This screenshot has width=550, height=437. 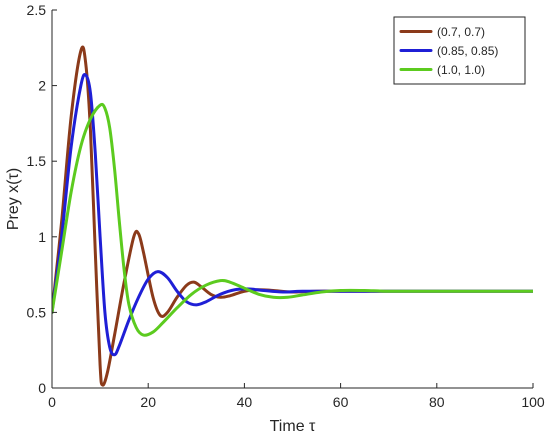 What do you see at coordinates (42, 199) in the screenshot?
I see `y-axis-ticks: 0 0.5 1 1.5 2 2.5` at bounding box center [42, 199].